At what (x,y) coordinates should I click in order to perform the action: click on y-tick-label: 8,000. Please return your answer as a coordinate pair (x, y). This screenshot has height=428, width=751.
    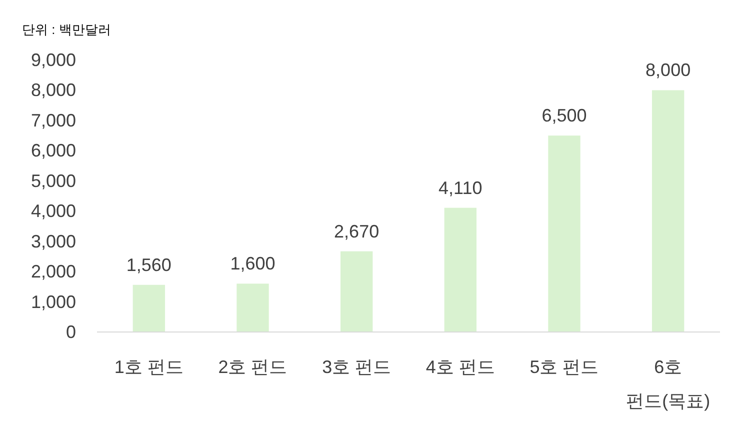
    Looking at the image, I should click on (53, 90).